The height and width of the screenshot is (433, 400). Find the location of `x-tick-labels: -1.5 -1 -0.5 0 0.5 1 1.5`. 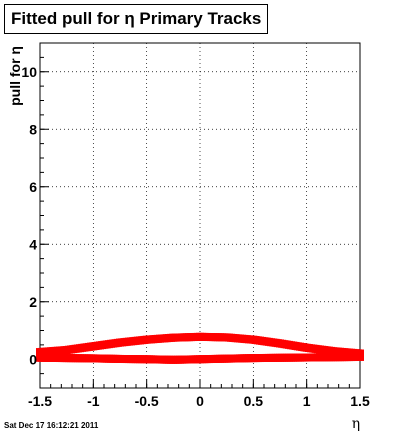

x-tick-labels: -1.5 -1 -0.5 0 0.5 1 1.5 is located at coordinates (199, 401).